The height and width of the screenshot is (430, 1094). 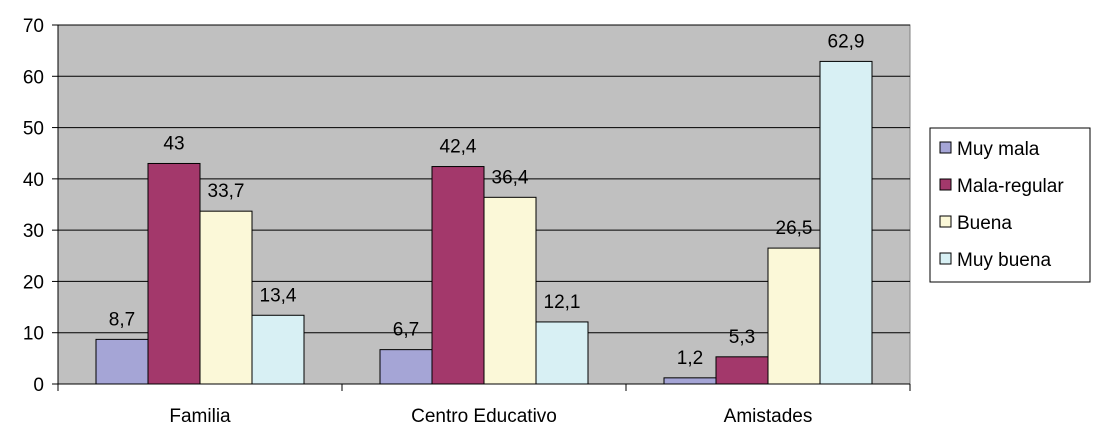 I want to click on x-axis-categories: Familia Centro Educativo Amistades, so click(x=490, y=416).